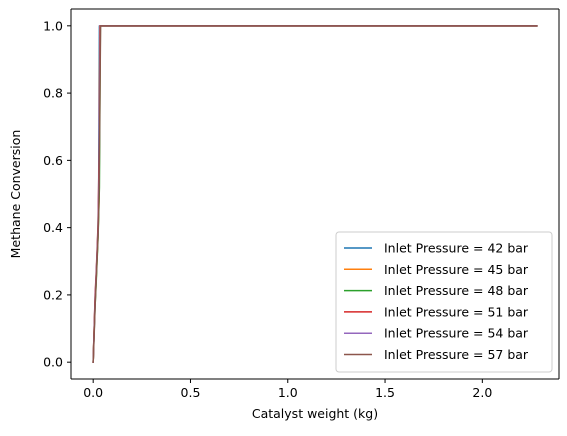 Image resolution: width=567 pixels, height=436 pixels. What do you see at coordinates (15, 194) in the screenshot?
I see `y-axis-label: Methane Conversion` at bounding box center [15, 194].